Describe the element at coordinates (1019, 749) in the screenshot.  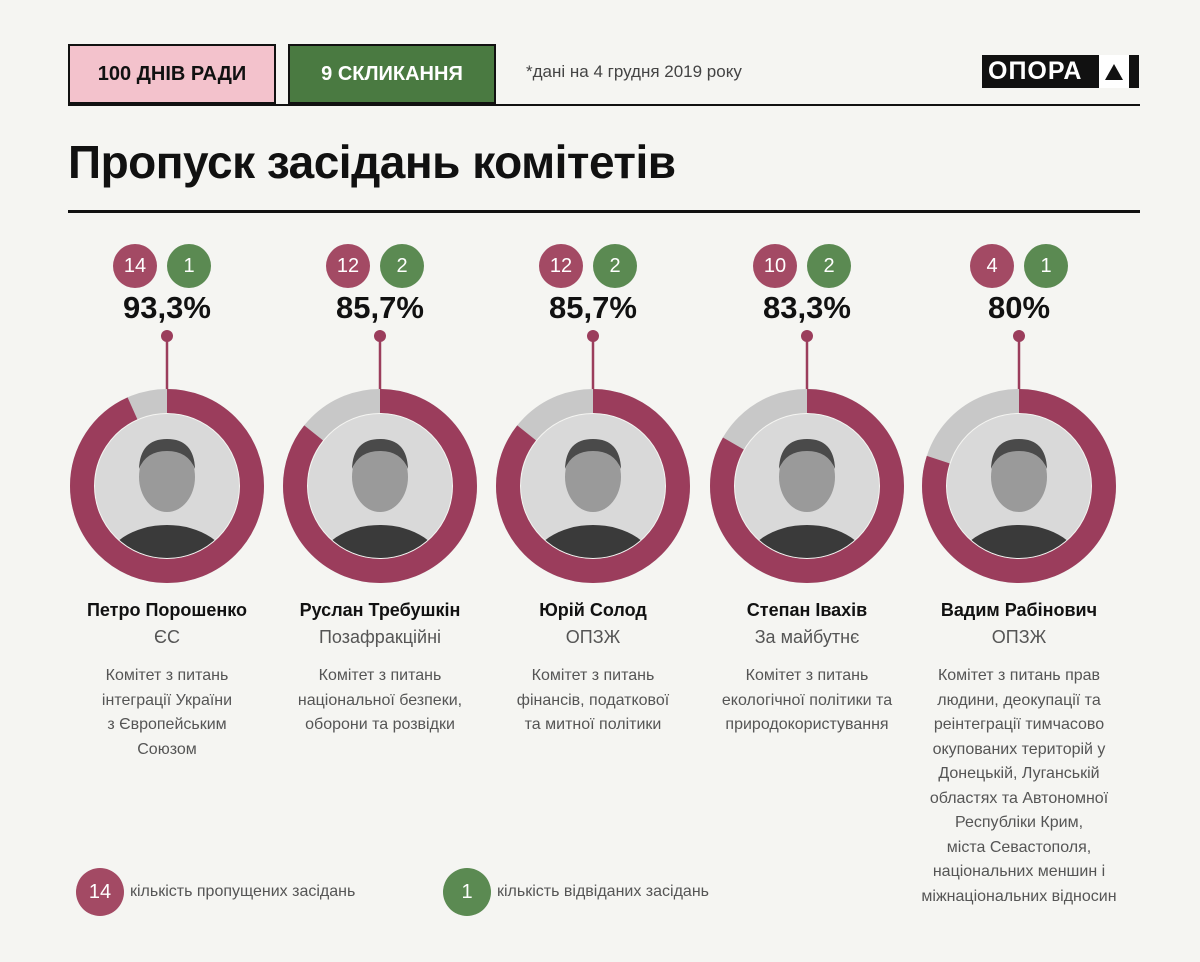
I see `committee-line: окупованих територій у` at that location.